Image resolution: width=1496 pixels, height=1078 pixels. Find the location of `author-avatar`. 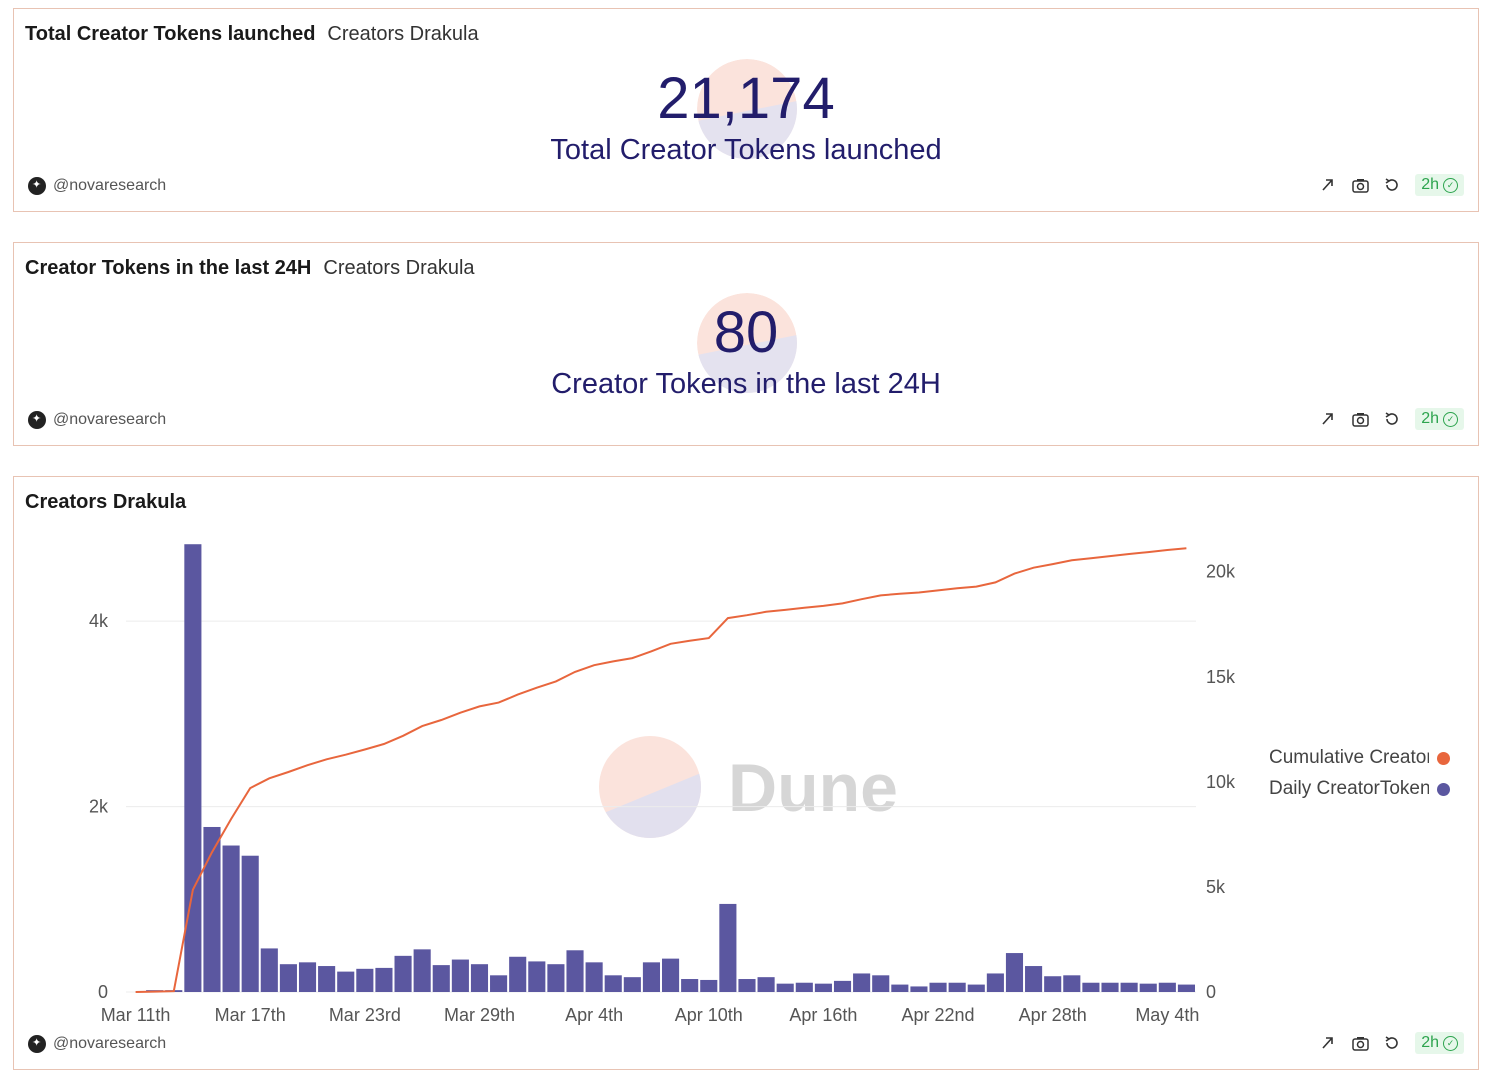

author-avatar is located at coordinates (37, 1044).